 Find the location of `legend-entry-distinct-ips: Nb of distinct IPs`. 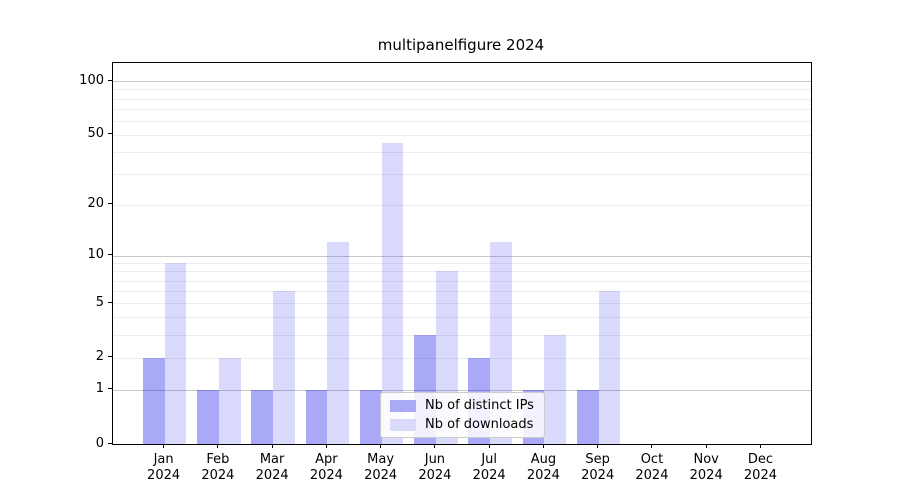

legend-entry-distinct-ips: Nb of distinct IPs is located at coordinates (462, 405).